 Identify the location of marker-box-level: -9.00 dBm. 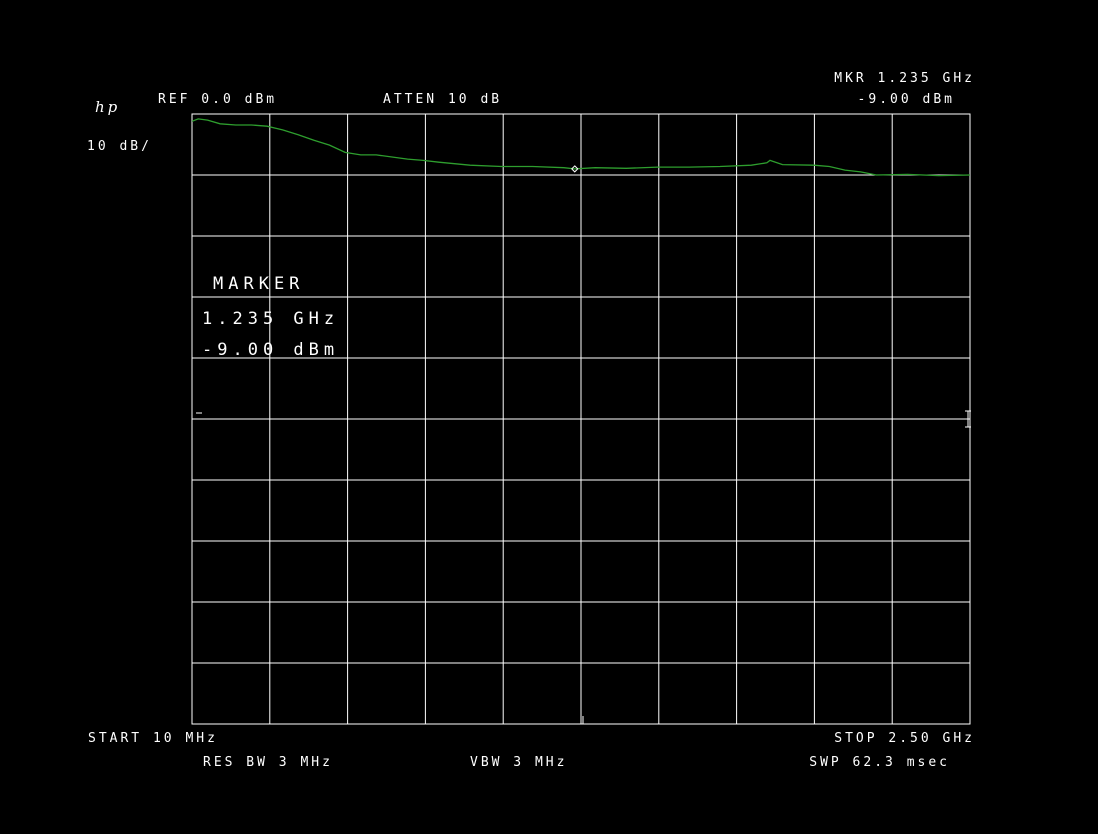
(270, 350).